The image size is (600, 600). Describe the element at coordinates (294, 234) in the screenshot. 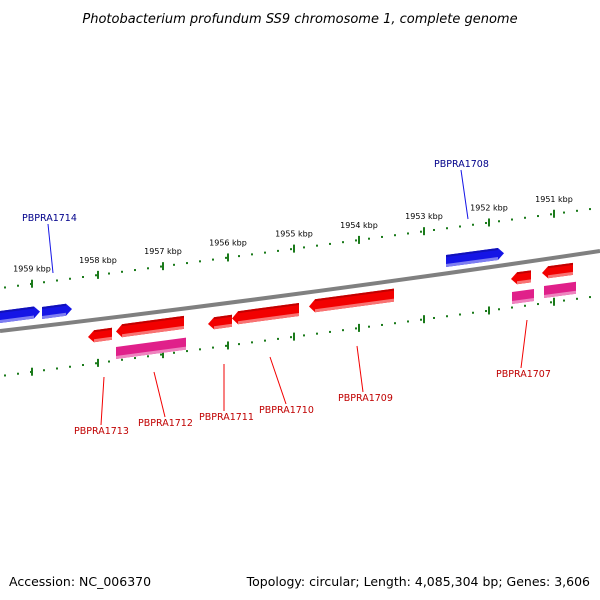

I see `tick-label: 1955 kbp` at that location.